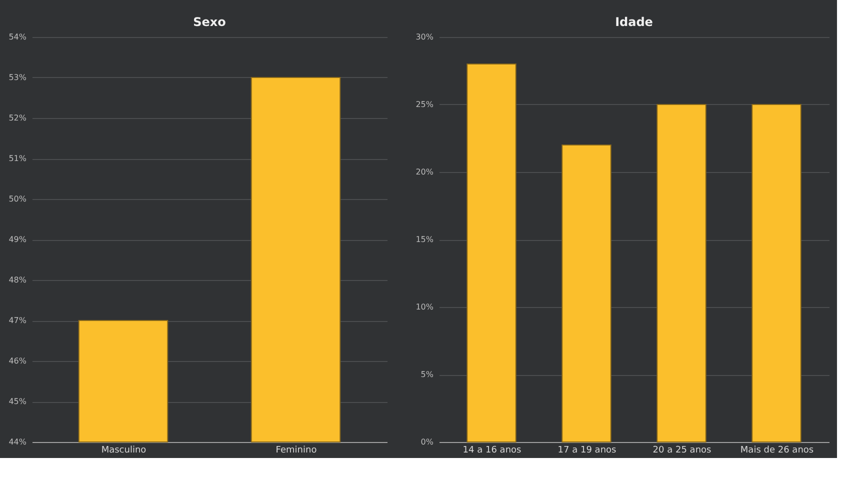 Image resolution: width=856 pixels, height=485 pixels. What do you see at coordinates (17, 239) in the screenshot?
I see `y-tick-label: 49%` at bounding box center [17, 239].